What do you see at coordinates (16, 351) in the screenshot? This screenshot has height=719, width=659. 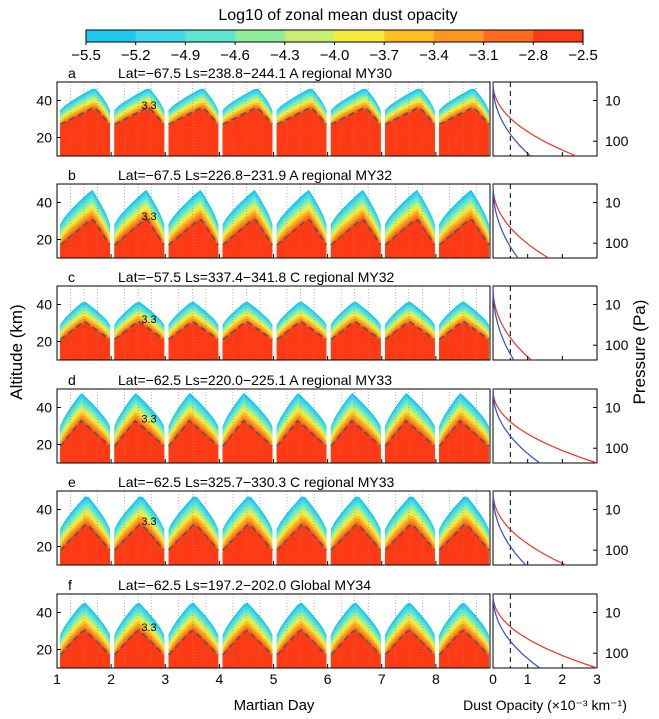 I see `y-axis-label-altitude: Altitude (km)` at bounding box center [16, 351].